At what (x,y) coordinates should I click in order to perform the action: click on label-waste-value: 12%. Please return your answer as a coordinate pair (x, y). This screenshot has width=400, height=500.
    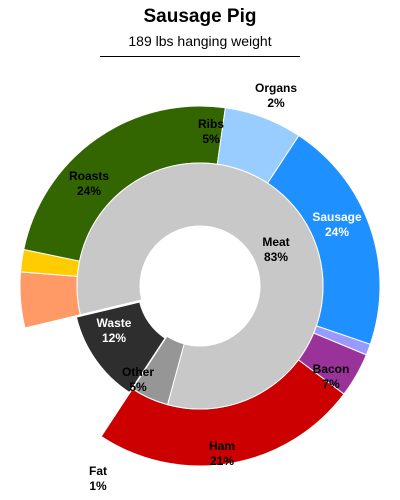
    Looking at the image, I should click on (114, 338).